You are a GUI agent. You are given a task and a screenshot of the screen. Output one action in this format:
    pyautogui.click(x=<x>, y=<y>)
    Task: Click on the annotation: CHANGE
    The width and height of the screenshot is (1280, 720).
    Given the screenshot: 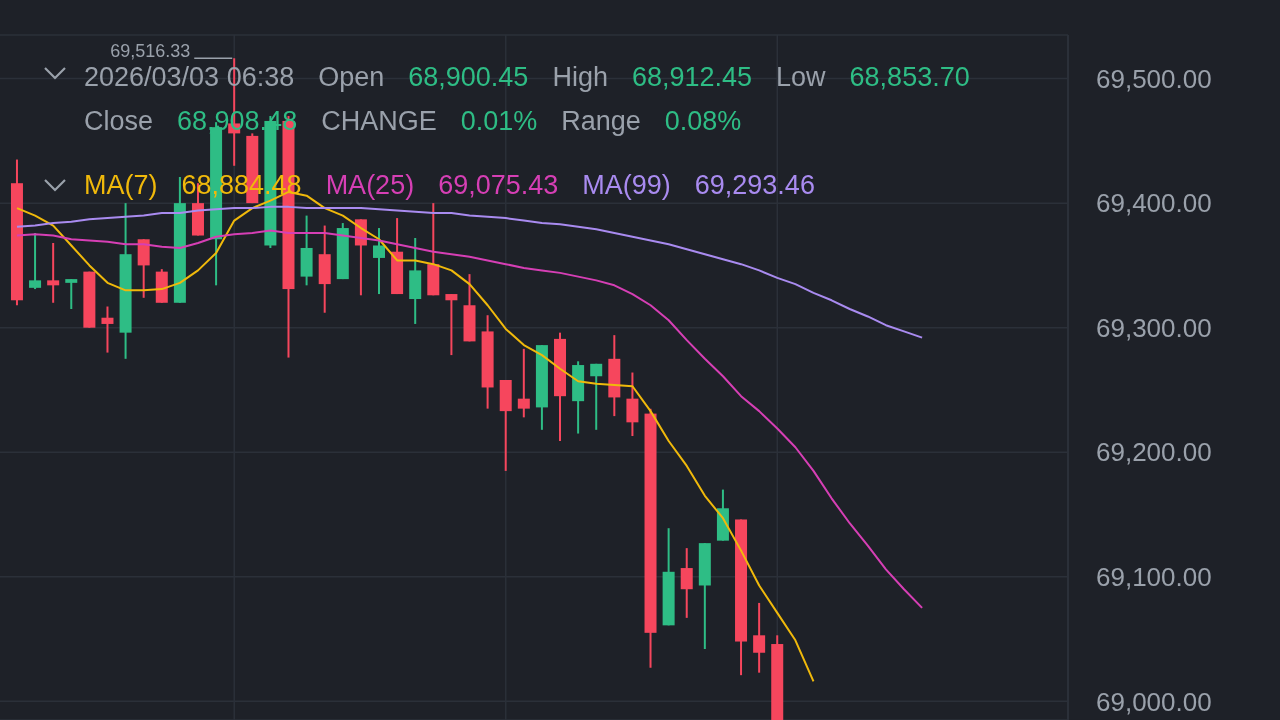 What is the action you would take?
    pyautogui.click(x=379, y=121)
    